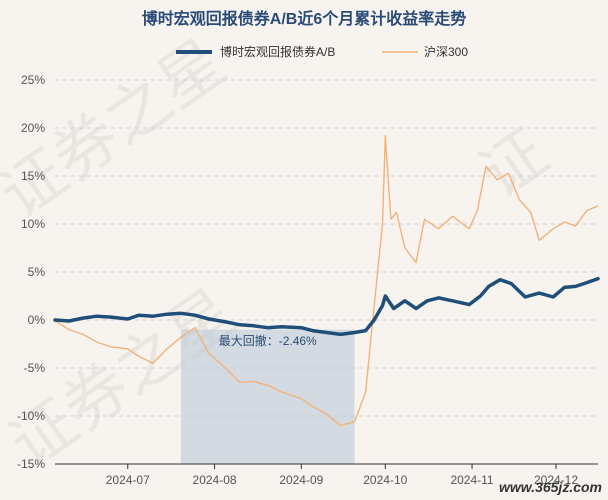  I want to click on drawdown-region: 最大回撤：-2.46%, so click(267, 396).